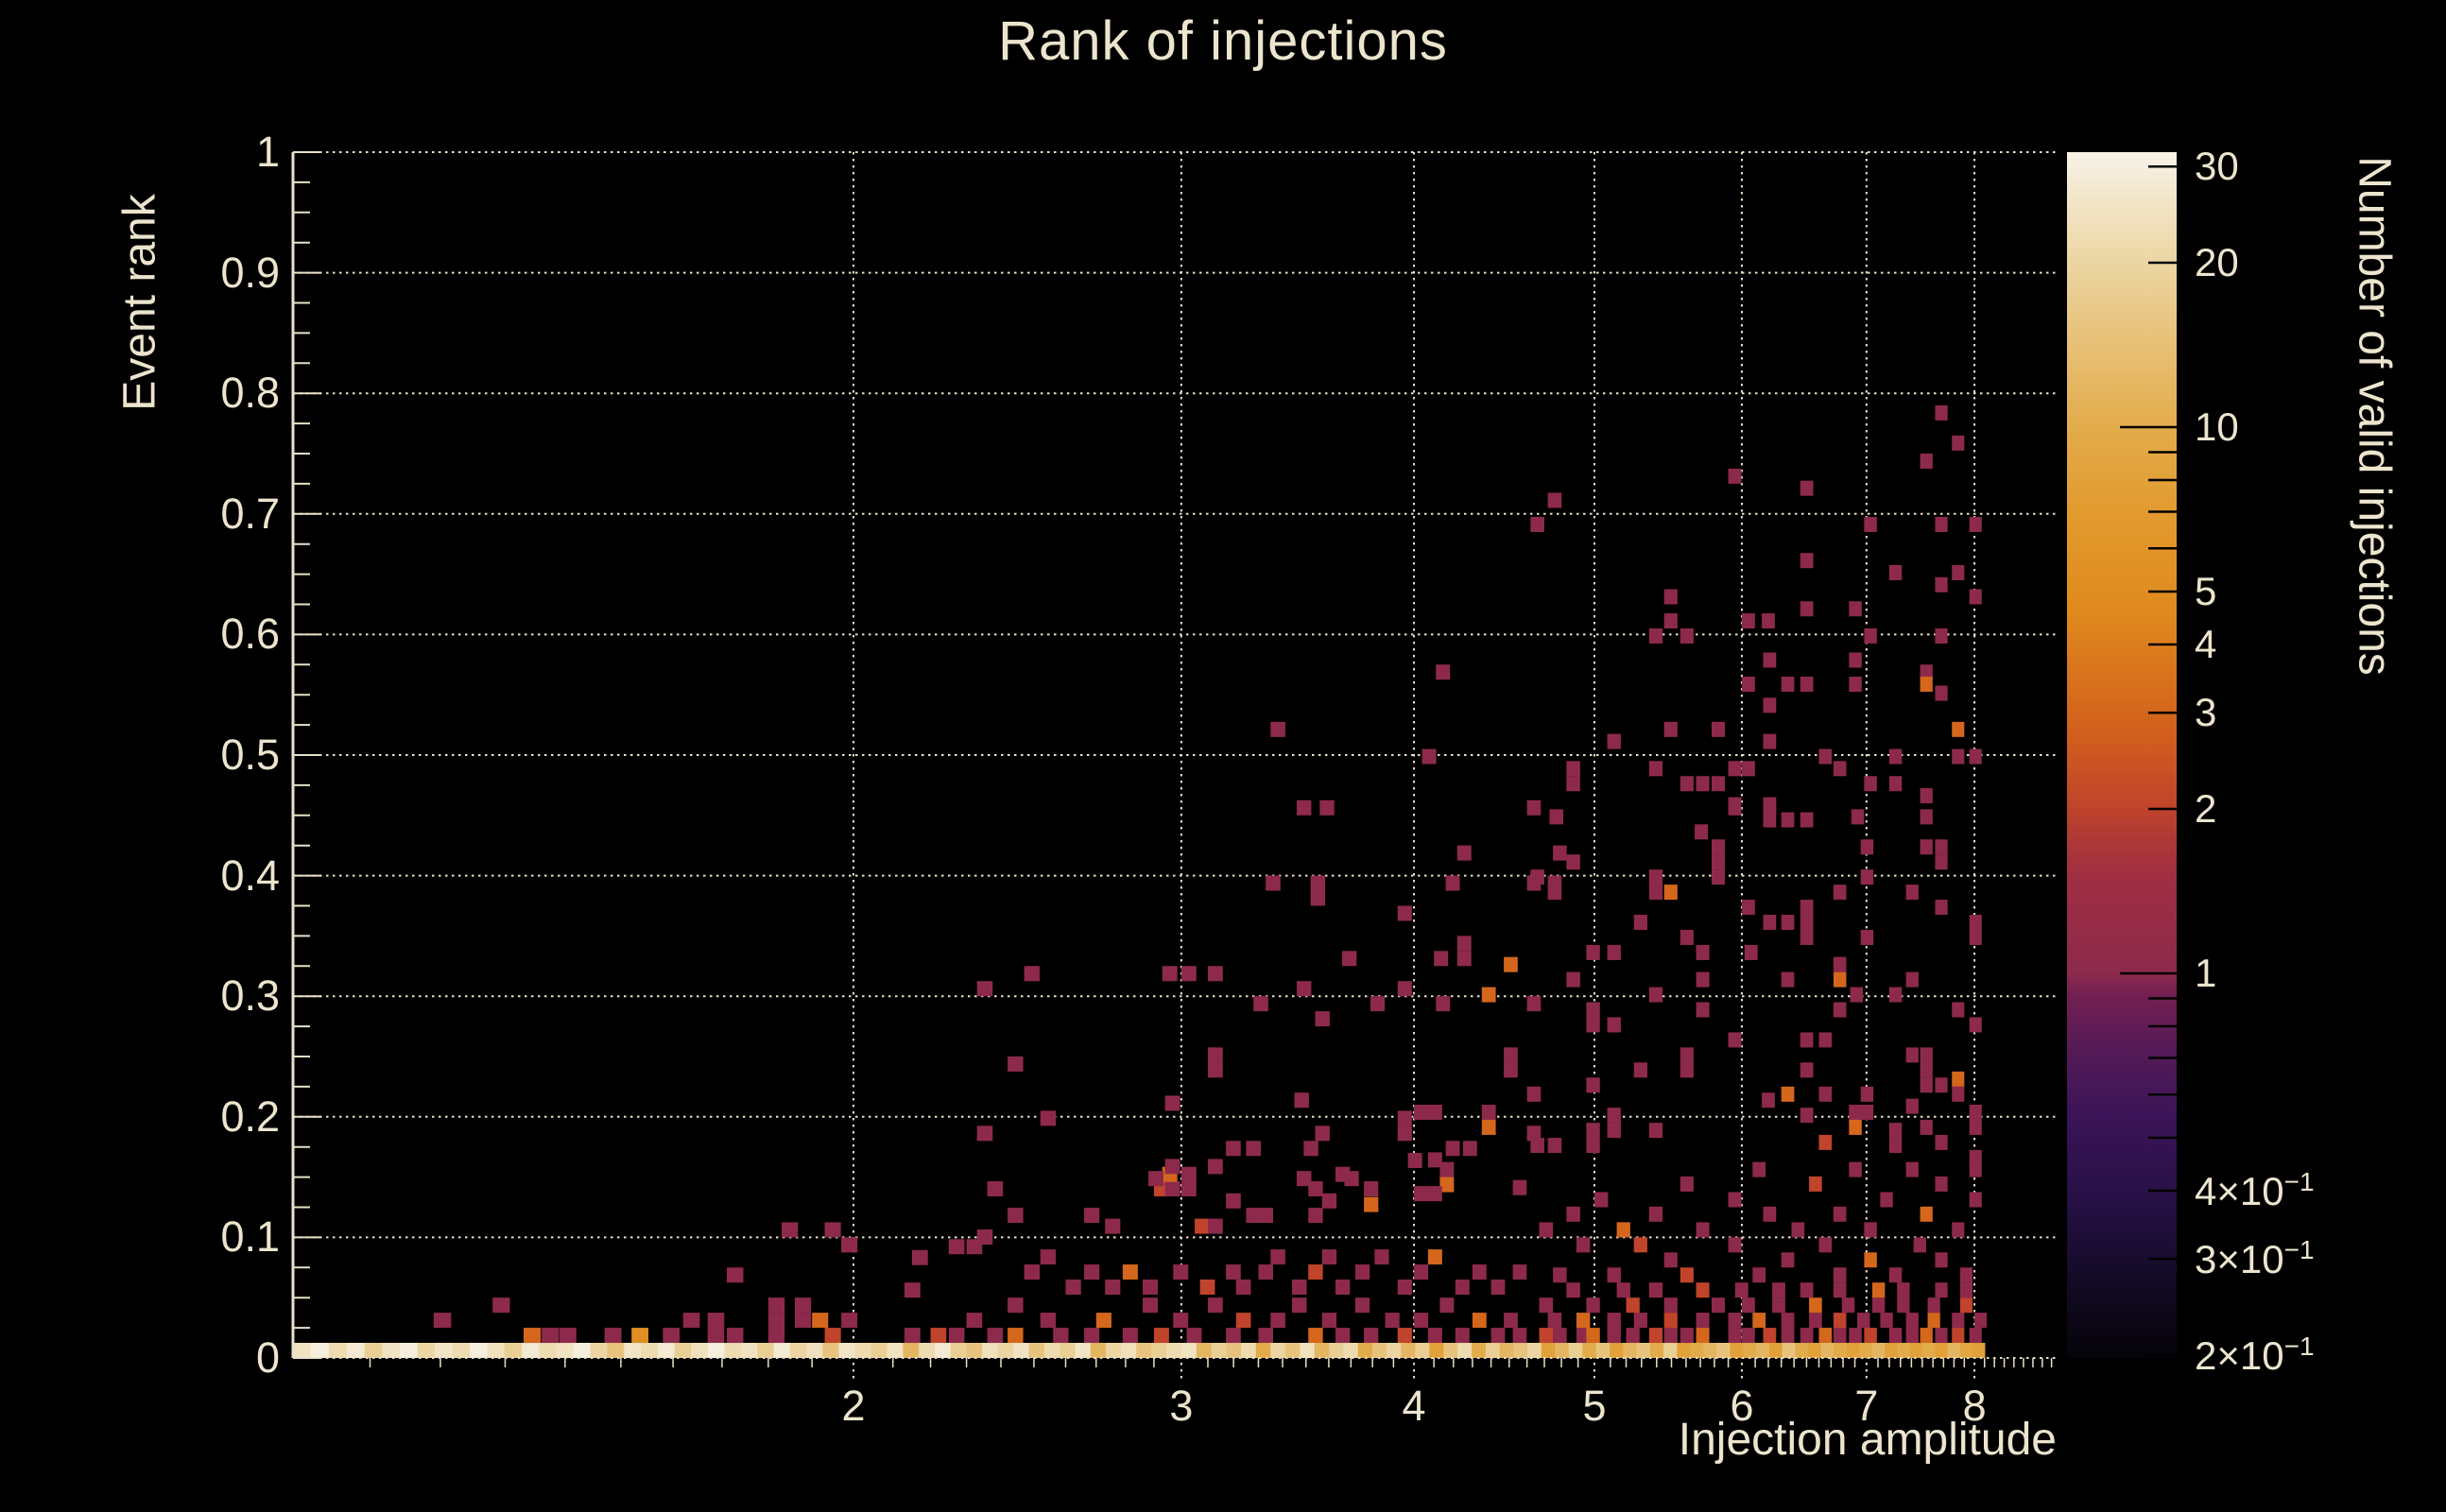 The image size is (2446, 1512). What do you see at coordinates (250, 272) in the screenshot?
I see `y-tick-label: 0.9` at bounding box center [250, 272].